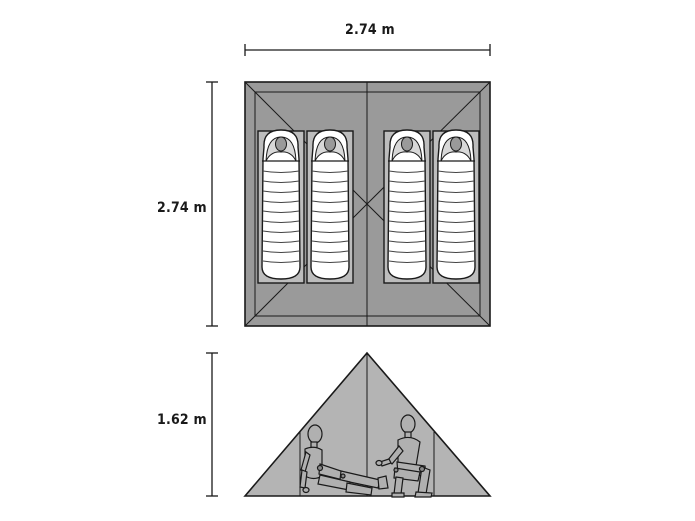 This screenshot has height=521, width=695. I want to click on width-dimension-label: 2.74 m, so click(370, 30).